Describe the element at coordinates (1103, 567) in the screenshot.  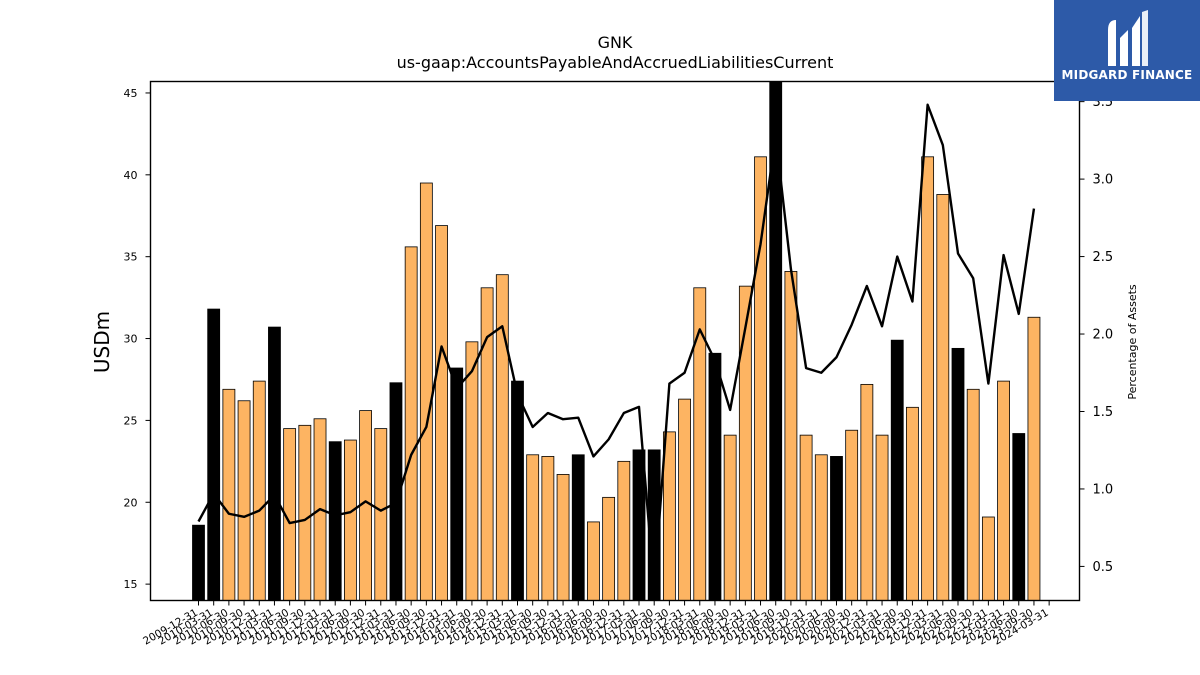
I see `y-right-tick-label: 0.5` at that location.